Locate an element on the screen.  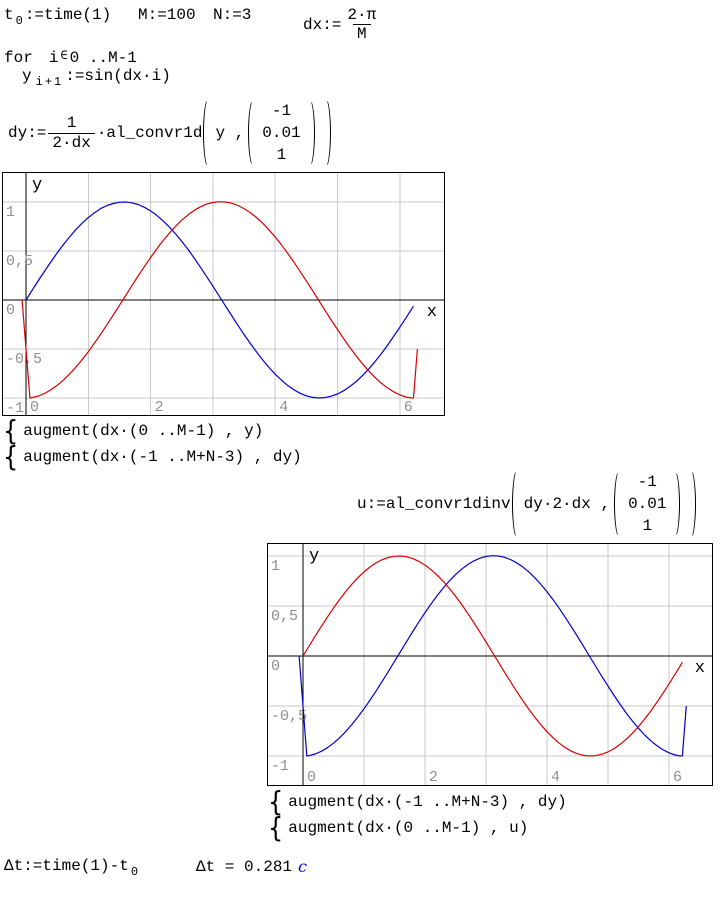
trace-expression: augment(dx·(0 ..M-1) , y) is located at coordinates (143, 431).